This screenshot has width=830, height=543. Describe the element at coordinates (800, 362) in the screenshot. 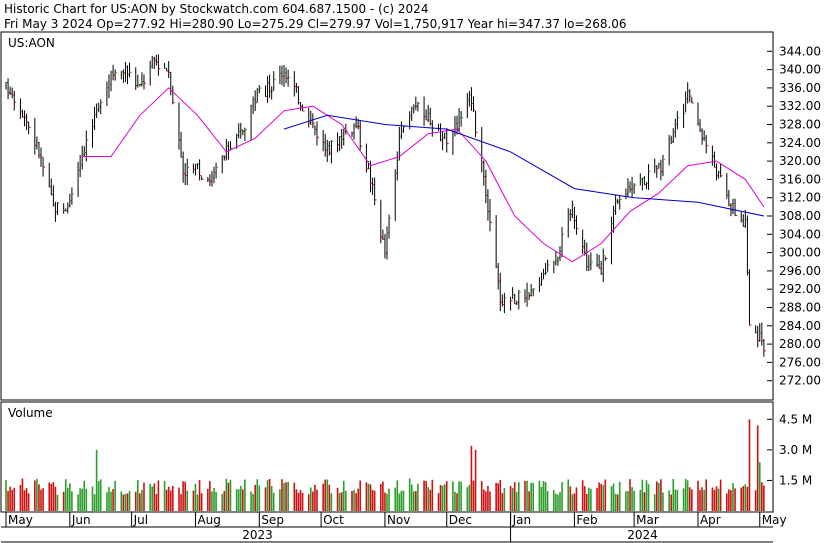

I see `price-tick-label: 276.00` at that location.